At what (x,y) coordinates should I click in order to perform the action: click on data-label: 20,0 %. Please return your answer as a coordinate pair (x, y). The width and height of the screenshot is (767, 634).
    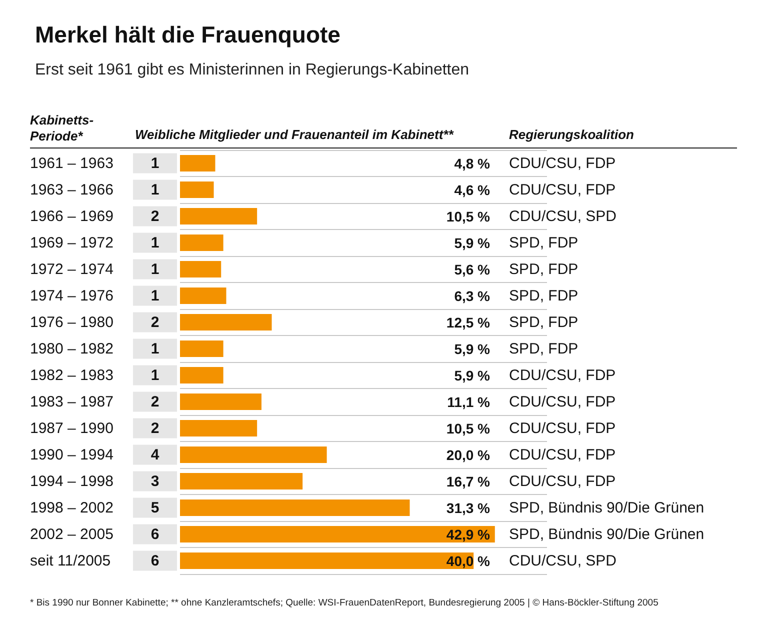
    Looking at the image, I should click on (468, 454).